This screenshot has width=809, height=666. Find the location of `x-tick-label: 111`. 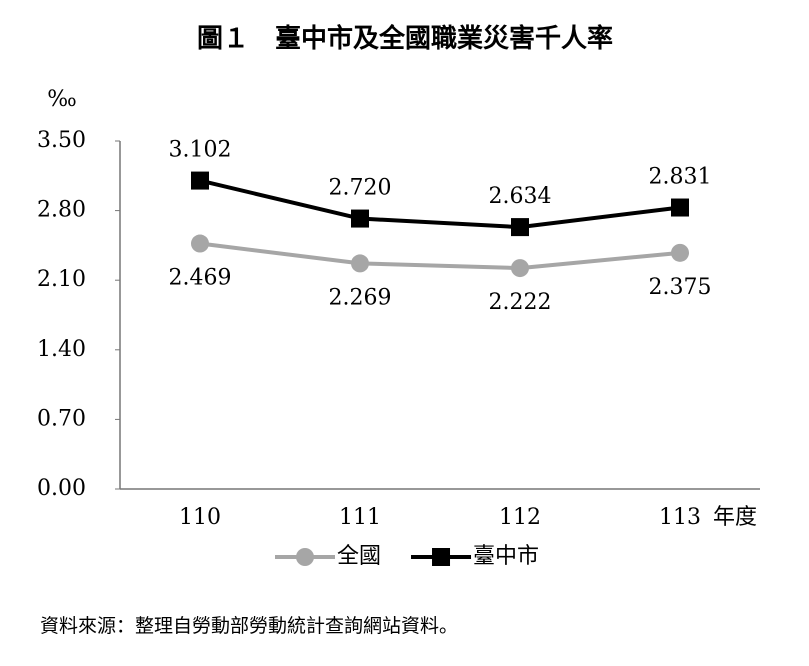

x-tick-label: 111 is located at coordinates (360, 517).